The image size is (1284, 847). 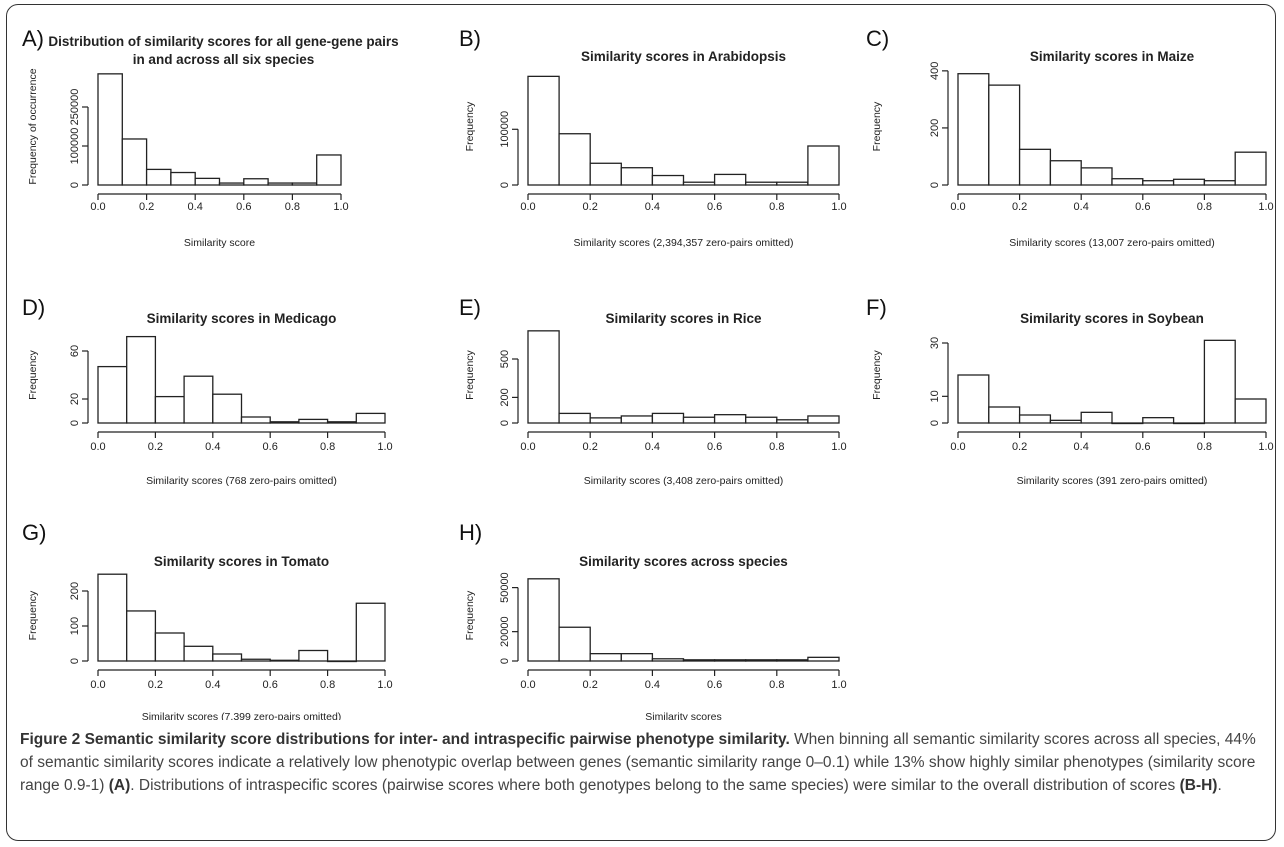 What do you see at coordinates (33, 615) in the screenshot?
I see `y-axis-label: Frequency` at bounding box center [33, 615].